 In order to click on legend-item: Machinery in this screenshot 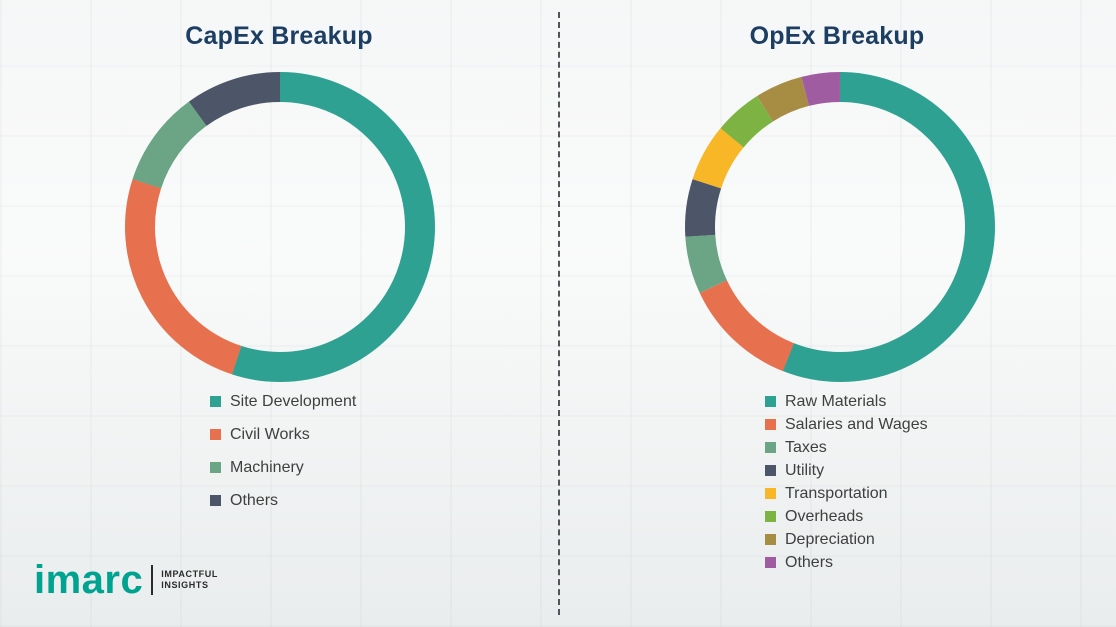, I will do `click(283, 467)`.